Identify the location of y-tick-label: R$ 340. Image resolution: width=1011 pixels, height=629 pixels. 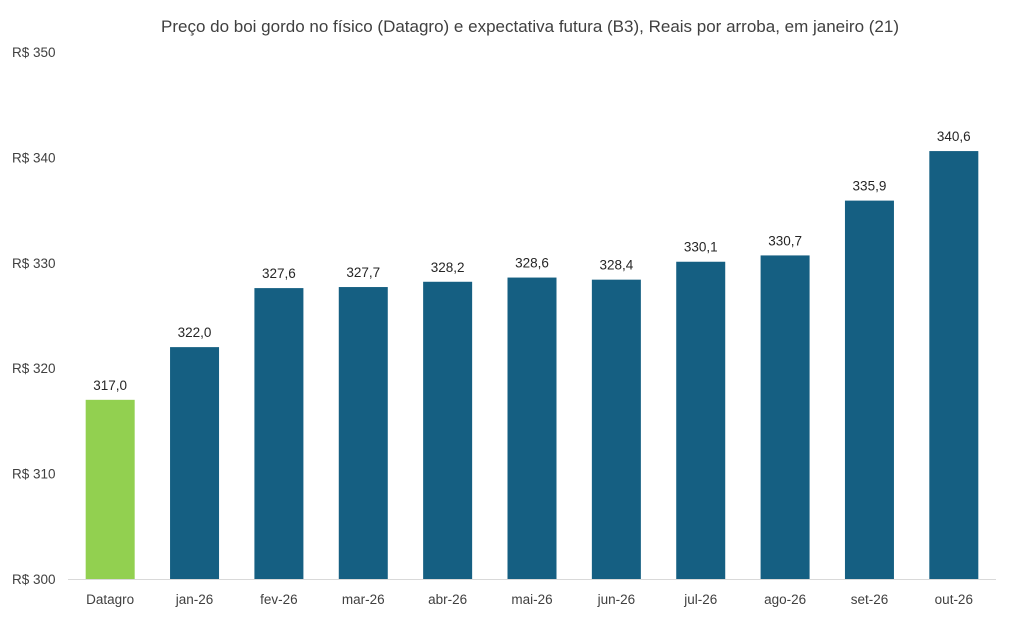
(34, 157).